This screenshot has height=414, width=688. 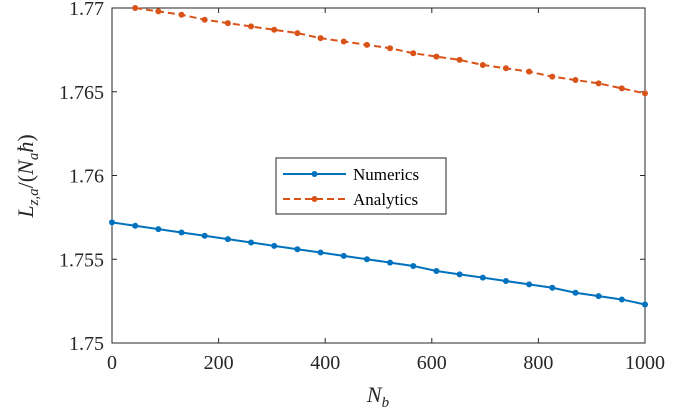 What do you see at coordinates (81, 93) in the screenshot?
I see `y-tick-label: 1.765` at bounding box center [81, 93].